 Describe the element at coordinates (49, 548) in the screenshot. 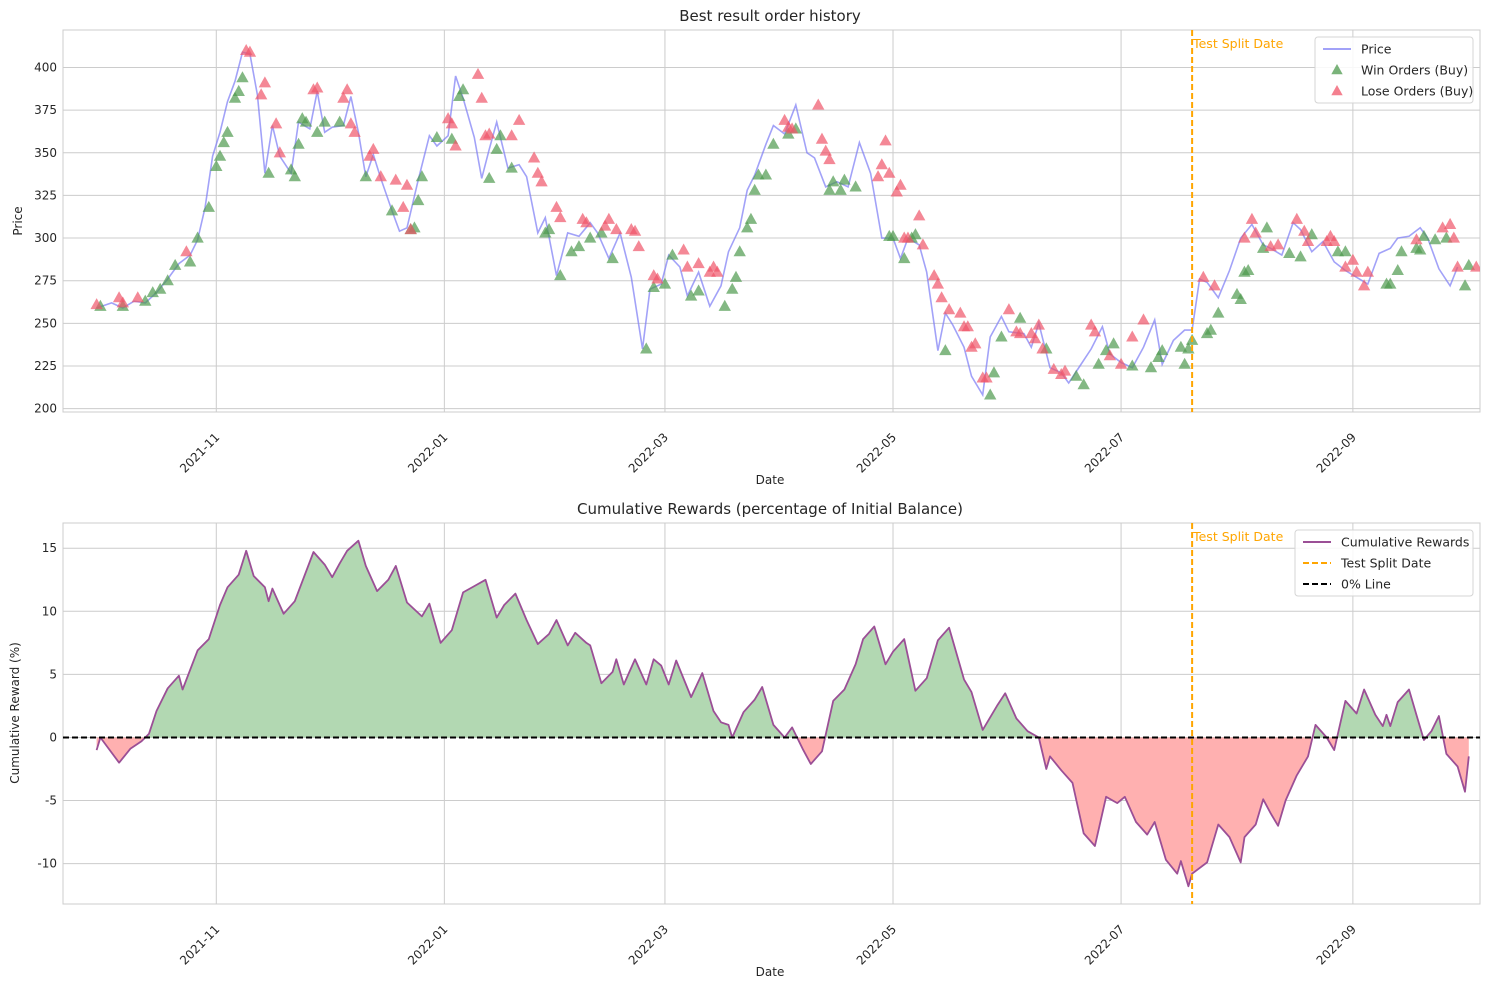

I see `y-tick-label: 15` at that location.